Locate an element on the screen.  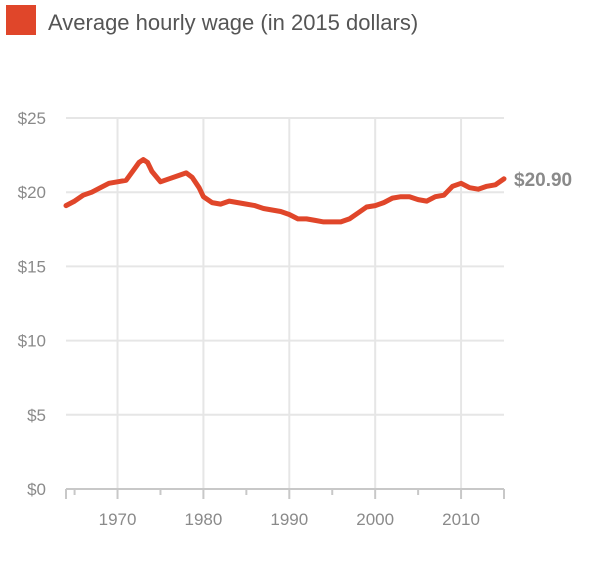
y-tick-label: $15 is located at coordinates (32, 266).